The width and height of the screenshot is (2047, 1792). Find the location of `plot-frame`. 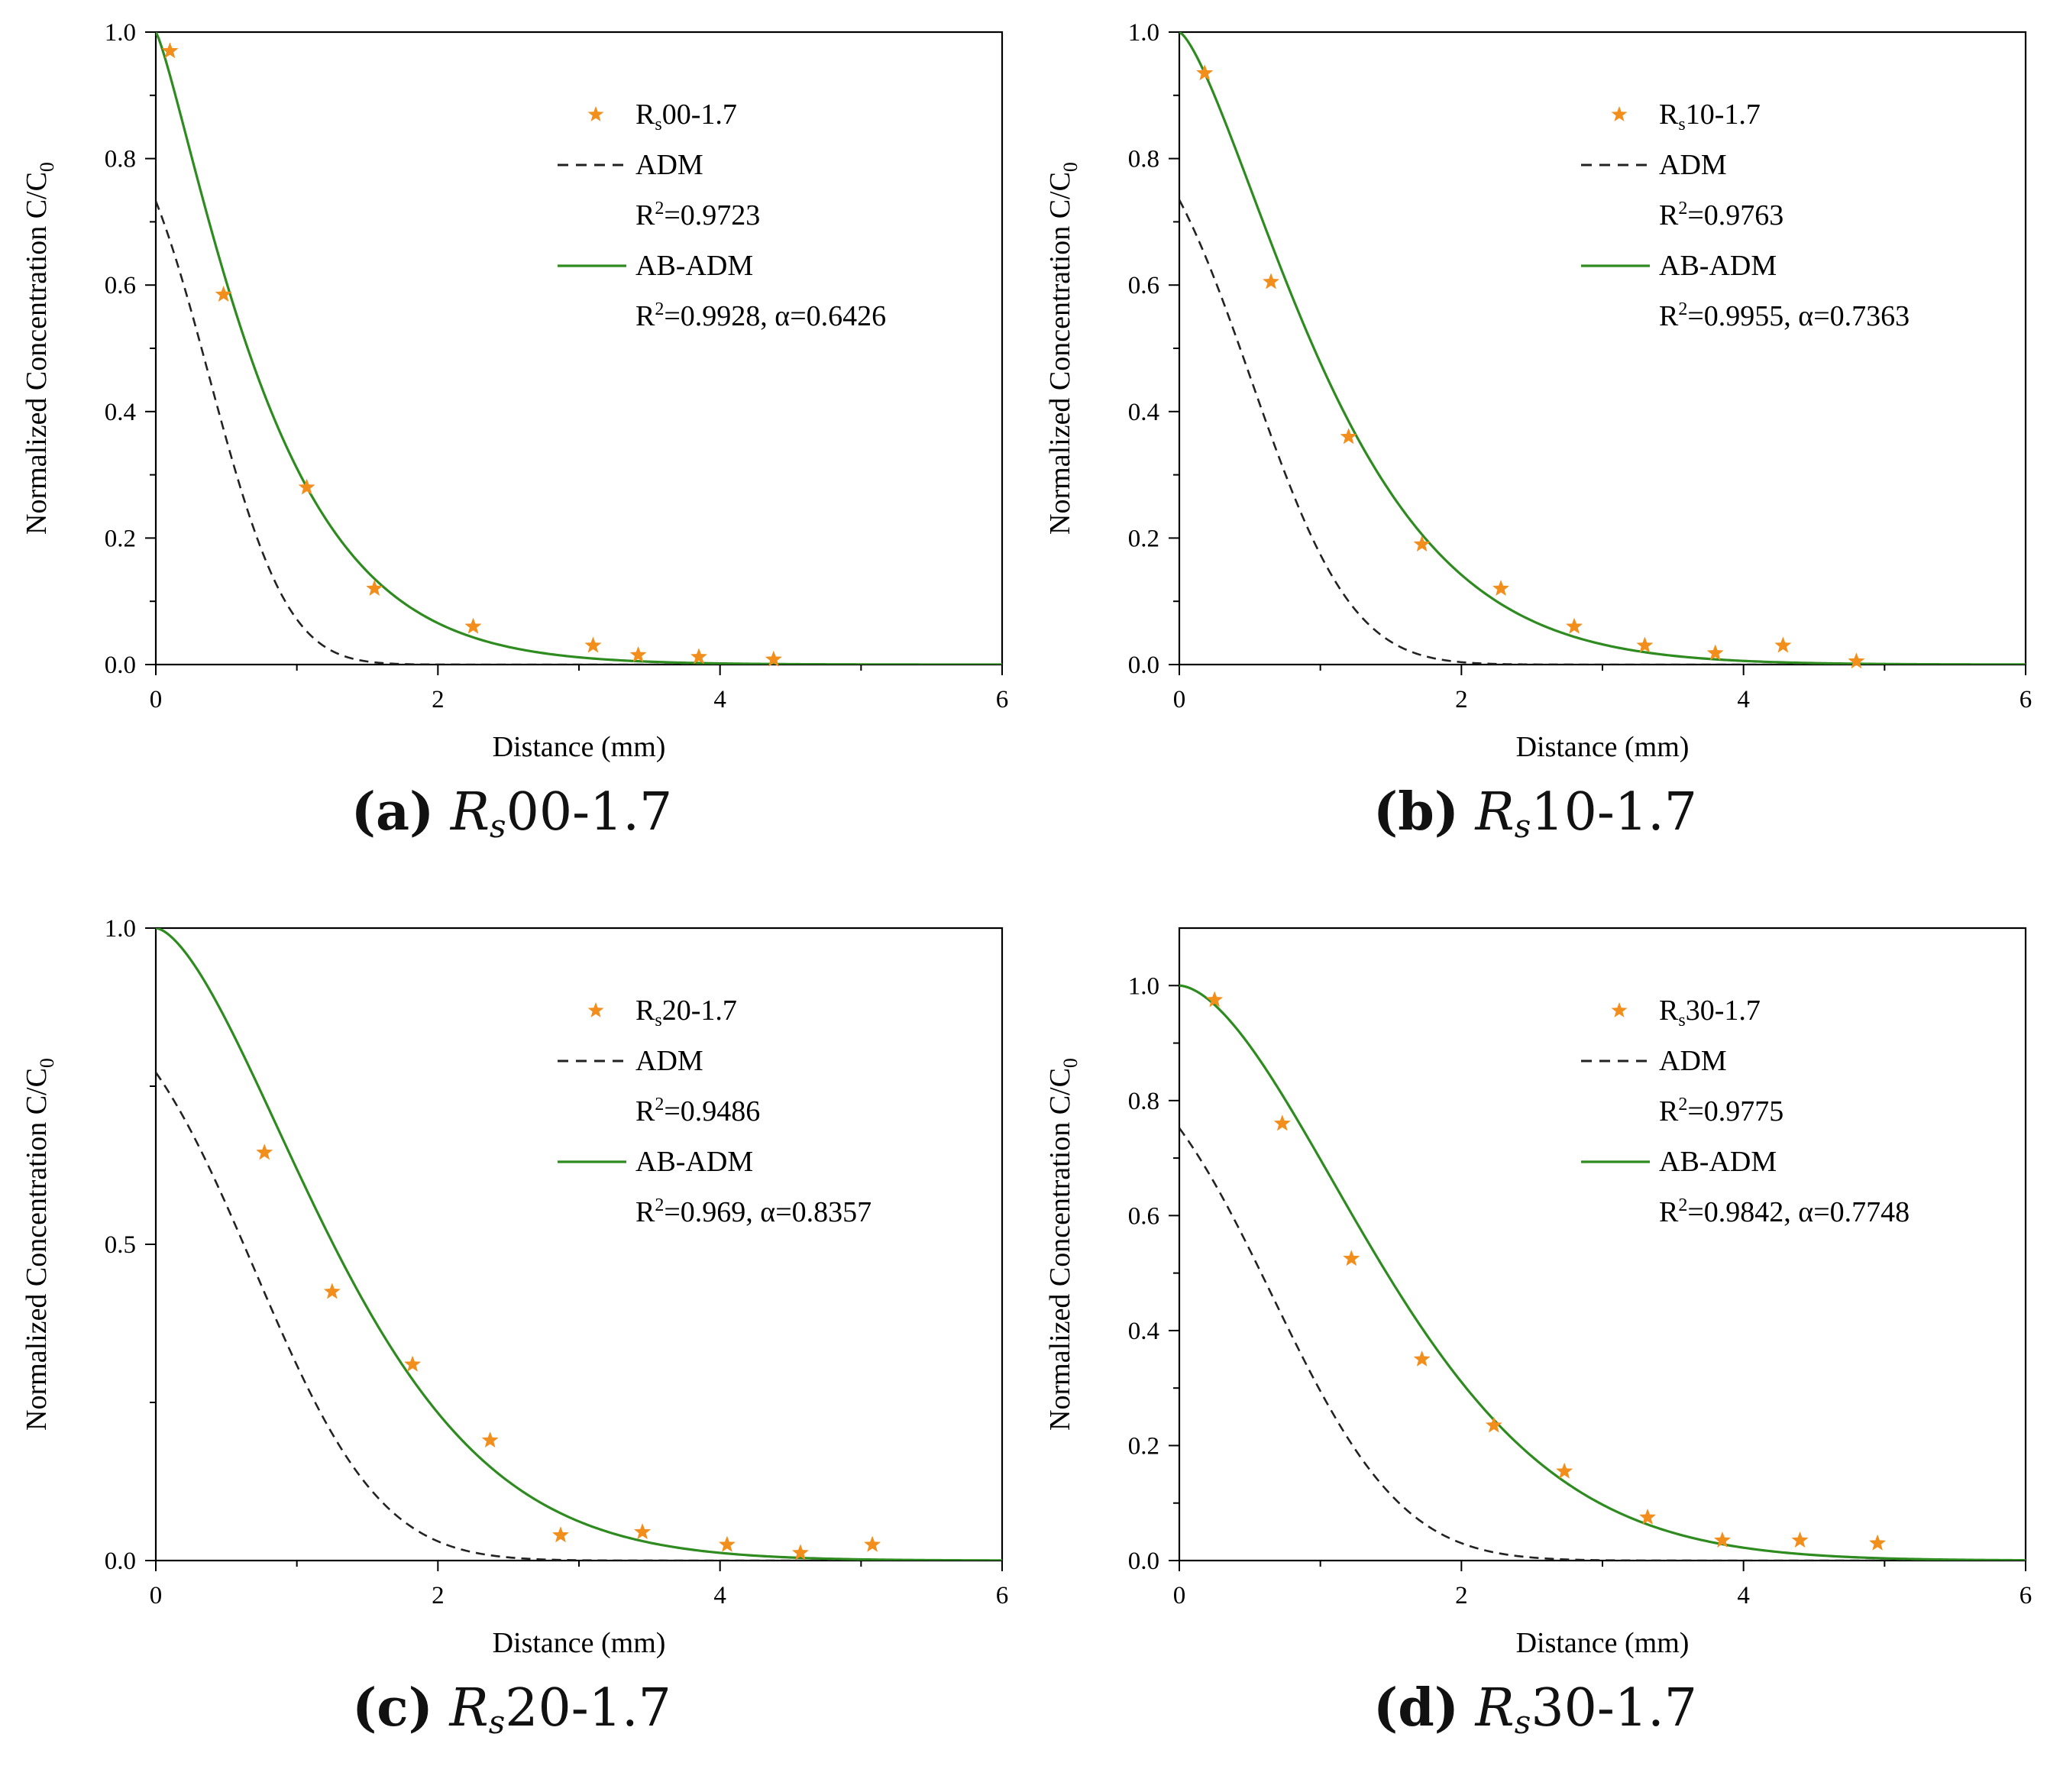

plot-frame is located at coordinates (579, 1244).